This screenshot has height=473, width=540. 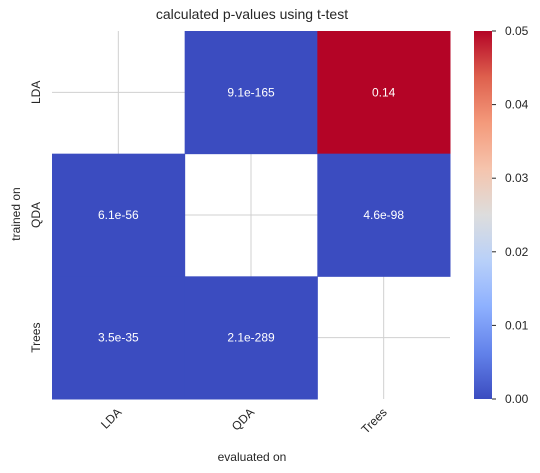 What do you see at coordinates (374, 420) in the screenshot?
I see `x-tick-label: Trees` at bounding box center [374, 420].